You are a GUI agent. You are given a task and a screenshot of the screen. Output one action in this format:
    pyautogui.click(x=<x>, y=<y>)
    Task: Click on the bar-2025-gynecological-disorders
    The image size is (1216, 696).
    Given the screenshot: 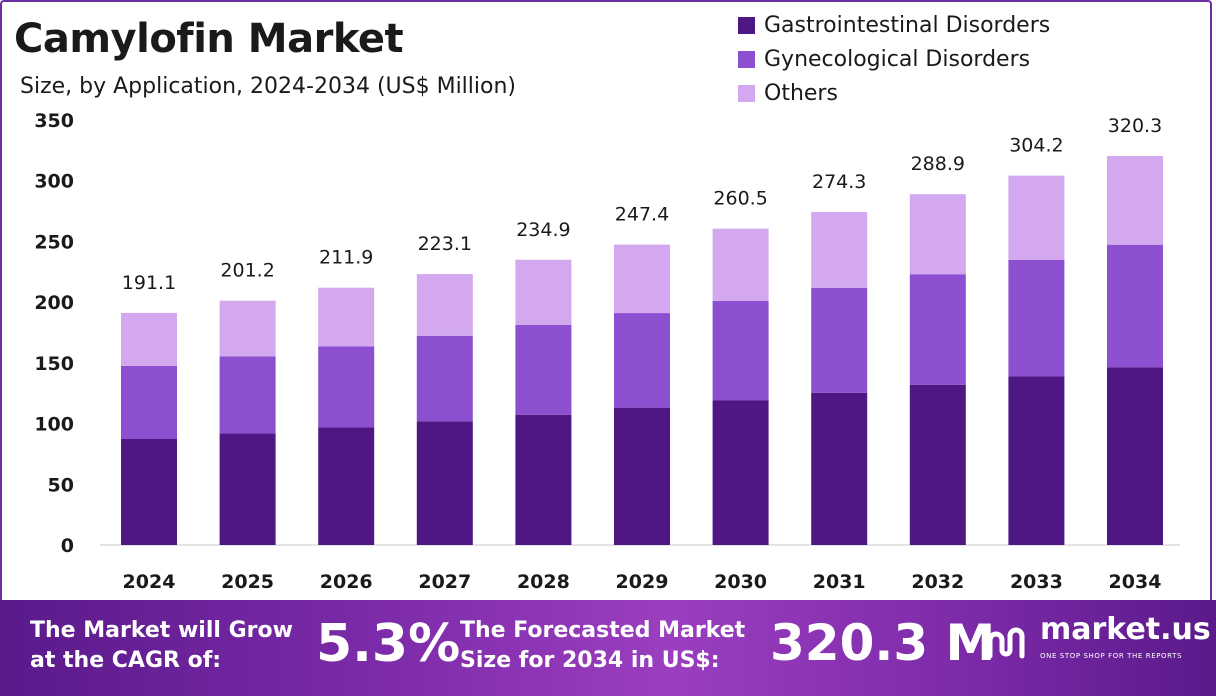 What is the action you would take?
    pyautogui.click(x=247, y=395)
    